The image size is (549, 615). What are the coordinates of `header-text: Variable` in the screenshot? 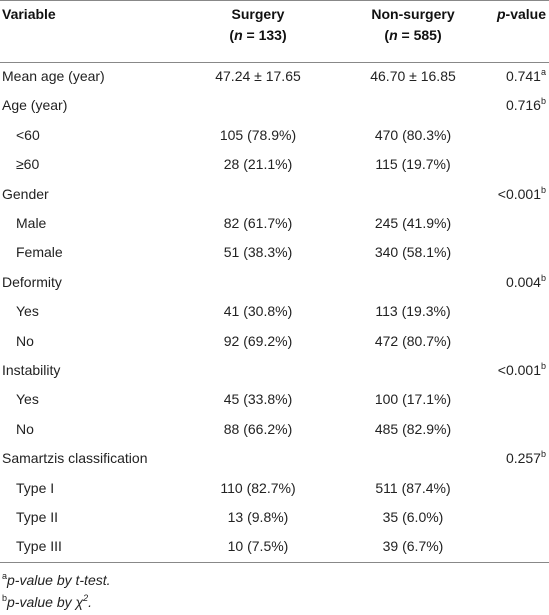 It's located at (29, 14).